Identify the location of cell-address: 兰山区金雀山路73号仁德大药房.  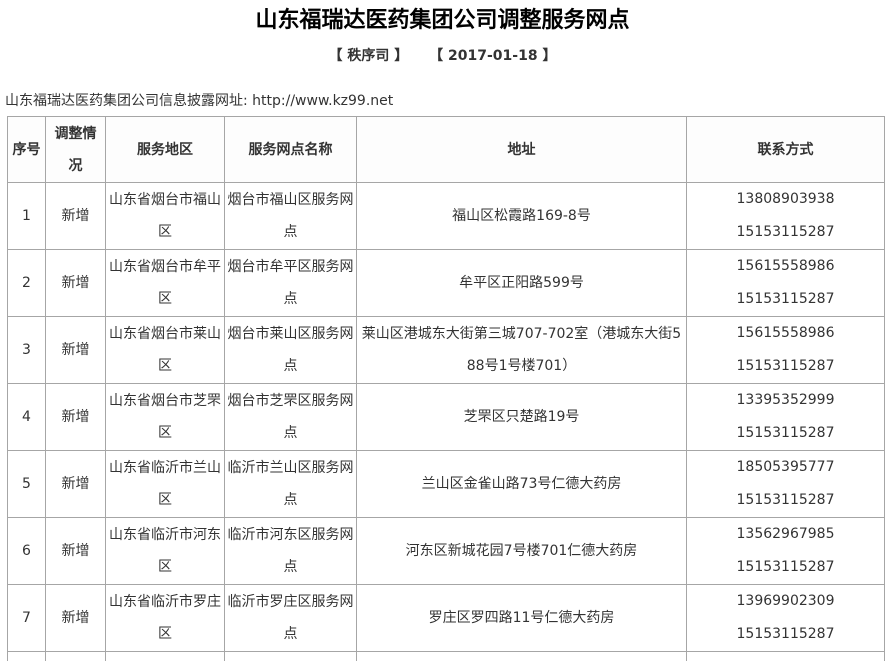
(521, 484).